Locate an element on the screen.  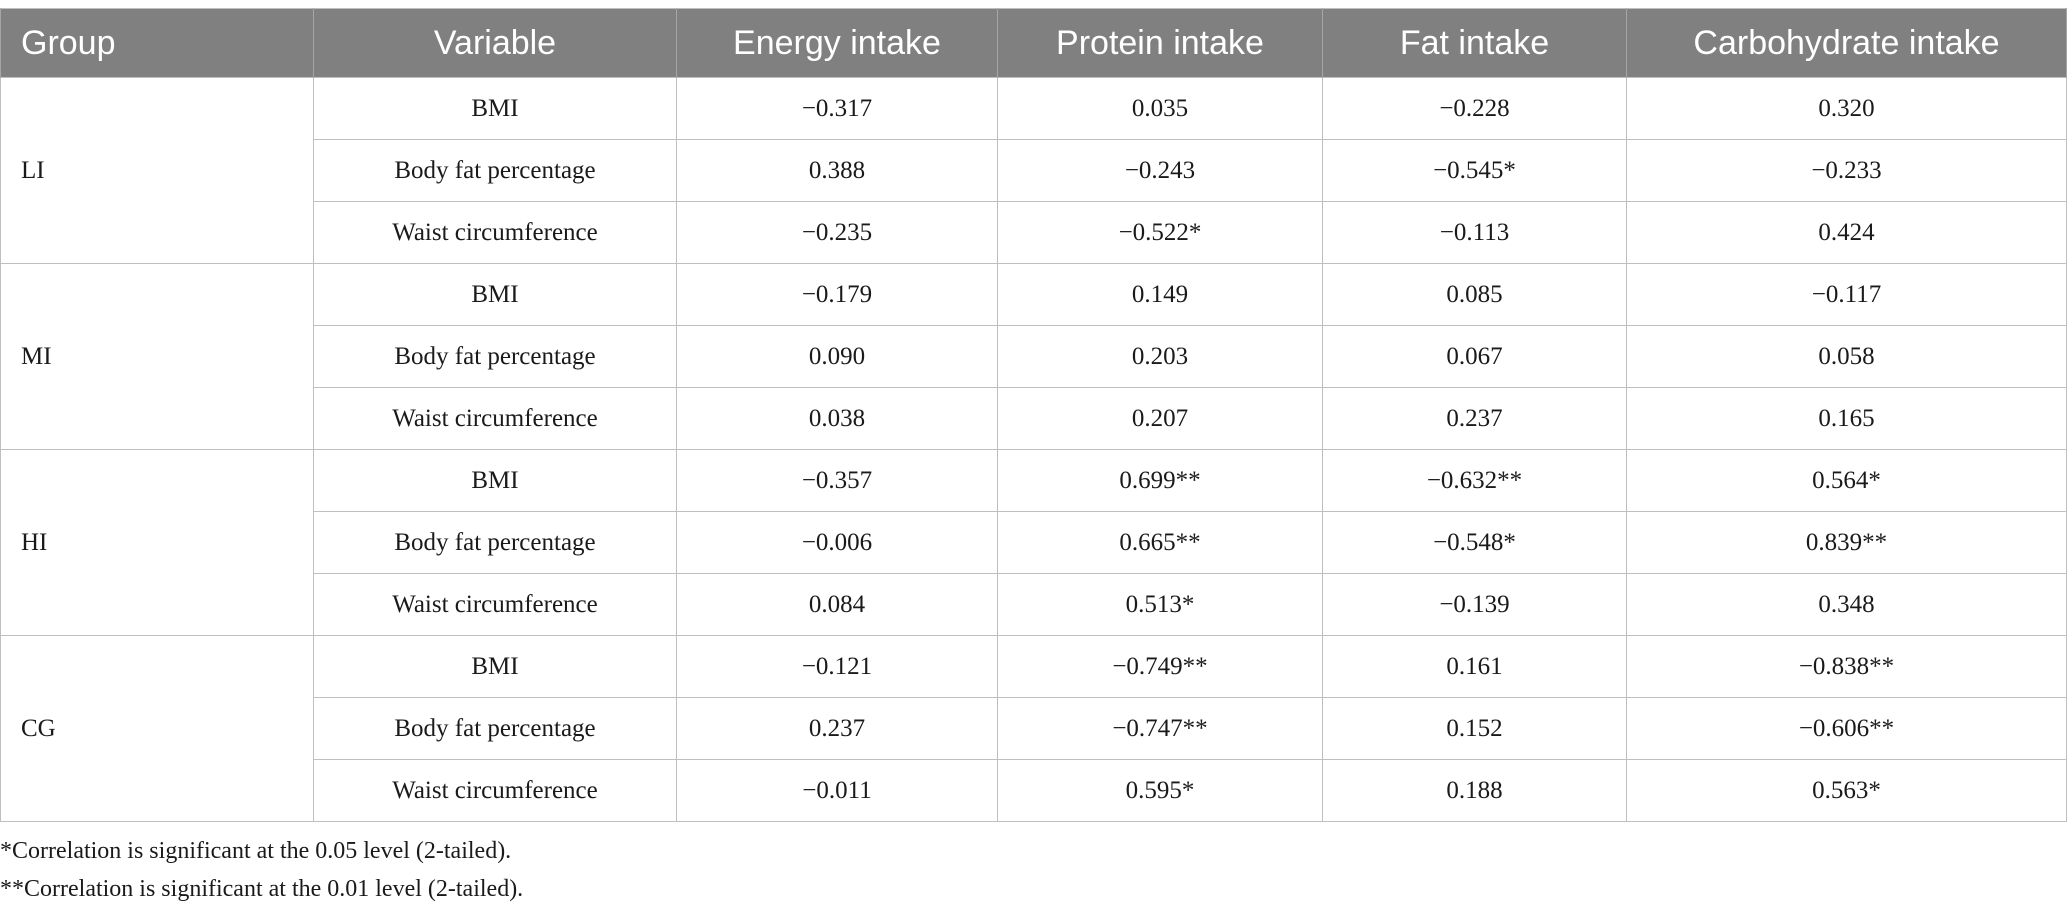
protein-cell: −0.749** is located at coordinates (1160, 666).